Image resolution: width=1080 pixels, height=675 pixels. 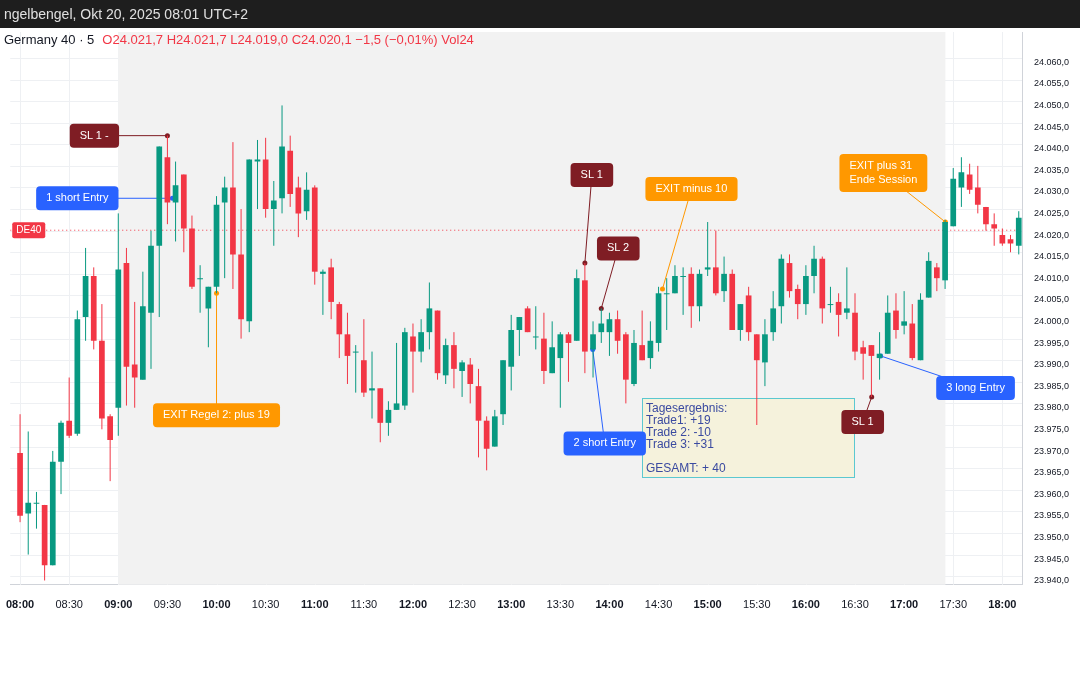 I want to click on y-tick-label: 23.965,0, so click(x=1052, y=472).